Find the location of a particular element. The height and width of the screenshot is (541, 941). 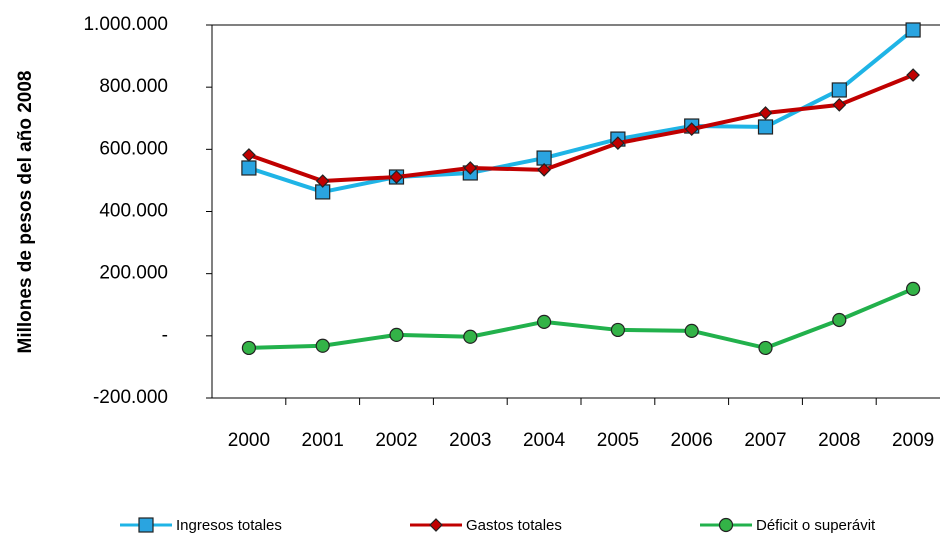

x-tick-label: 2000 is located at coordinates (249, 440).